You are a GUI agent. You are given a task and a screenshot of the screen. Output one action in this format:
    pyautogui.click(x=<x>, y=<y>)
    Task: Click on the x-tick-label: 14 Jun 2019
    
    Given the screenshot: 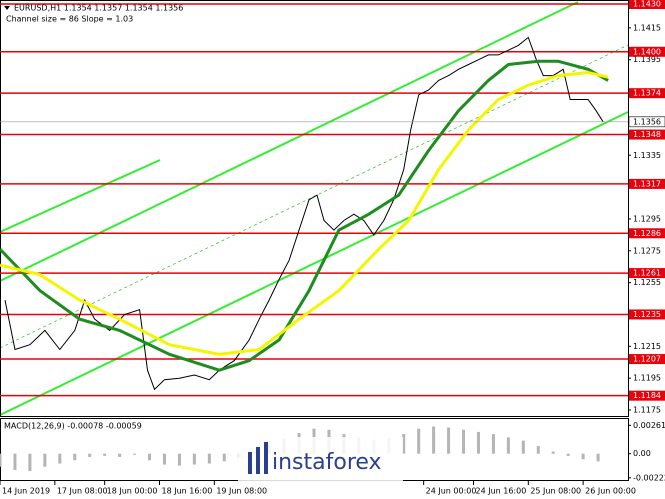 What is the action you would take?
    pyautogui.click(x=26, y=491)
    